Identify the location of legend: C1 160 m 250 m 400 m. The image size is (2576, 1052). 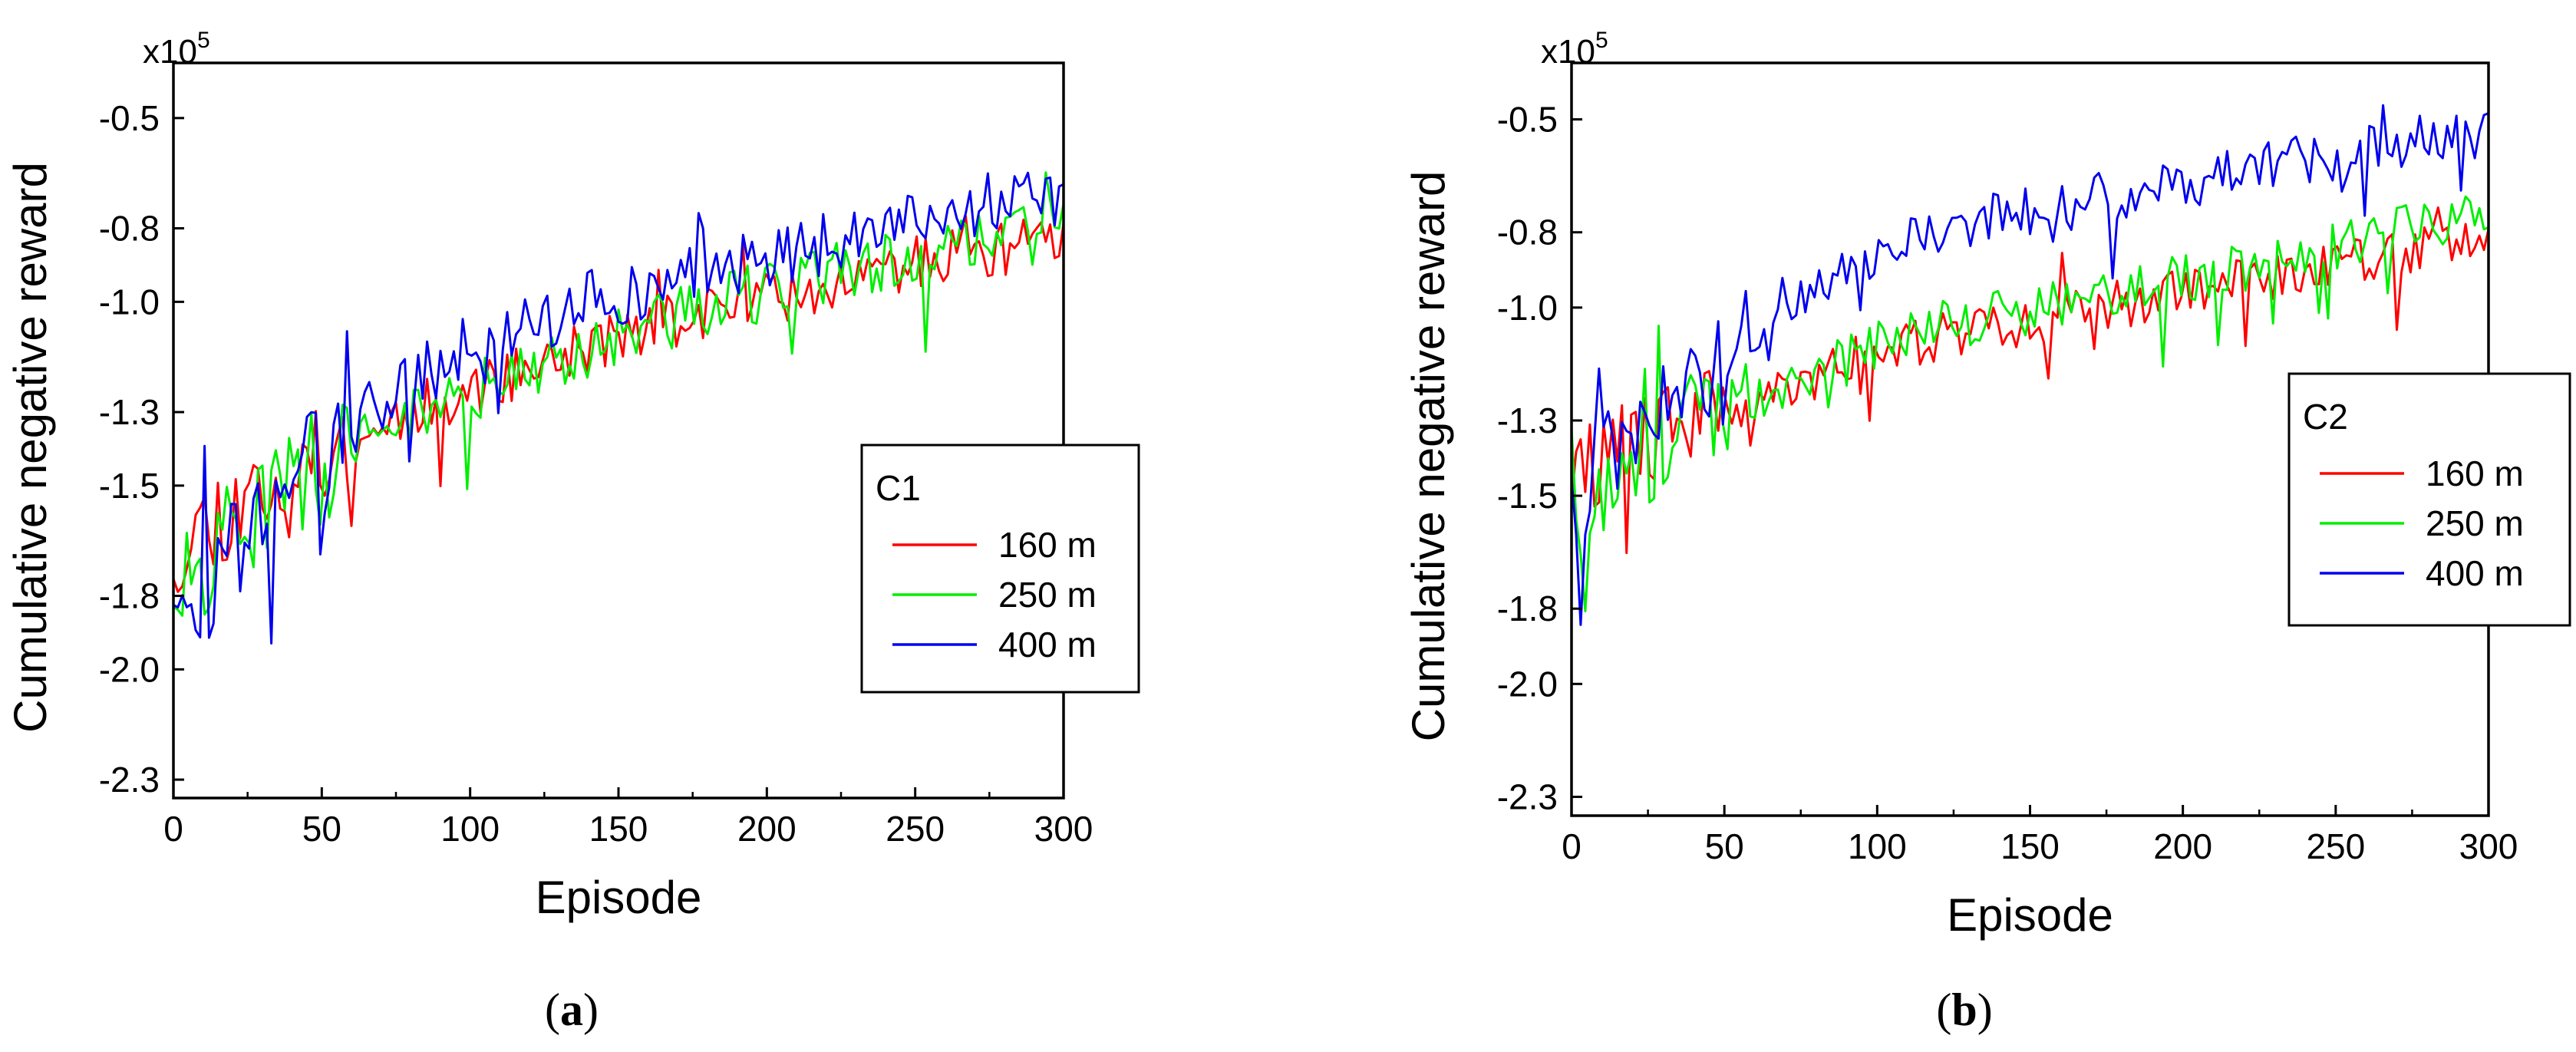
(1000, 569).